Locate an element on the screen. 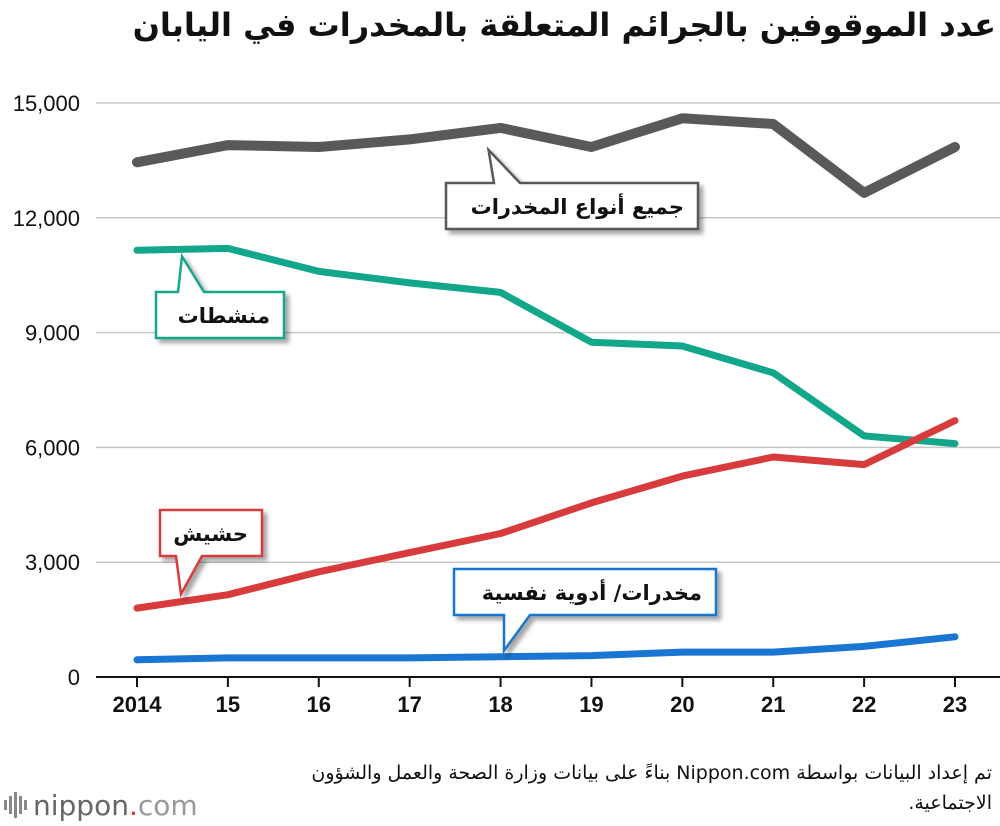 Image resolution: width=1000 pixels, height=826 pixels. y-tick-label: 12,000 is located at coordinates (46, 218).